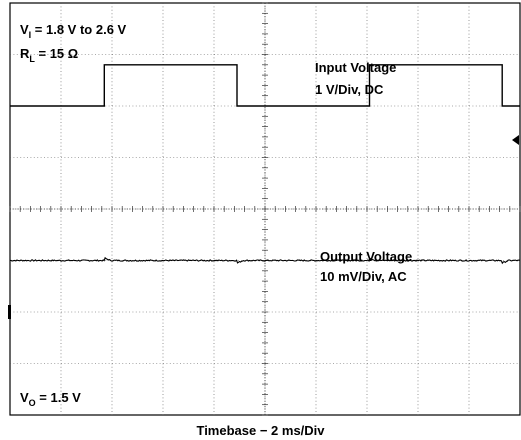 Image resolution: width=521 pixels, height=440 pixels. Describe the element at coordinates (260, 430) in the screenshot. I see `x-axis-label: Timebase − 2 ms/Div` at that location.